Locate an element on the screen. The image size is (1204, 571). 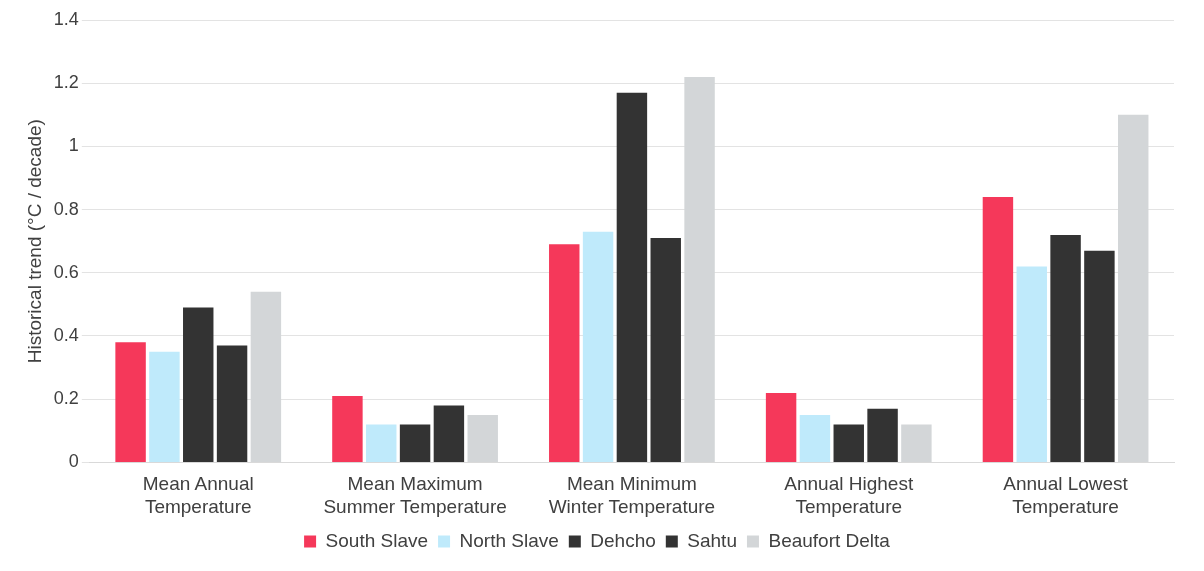
legend-label: Sahtu is located at coordinates (712, 540).